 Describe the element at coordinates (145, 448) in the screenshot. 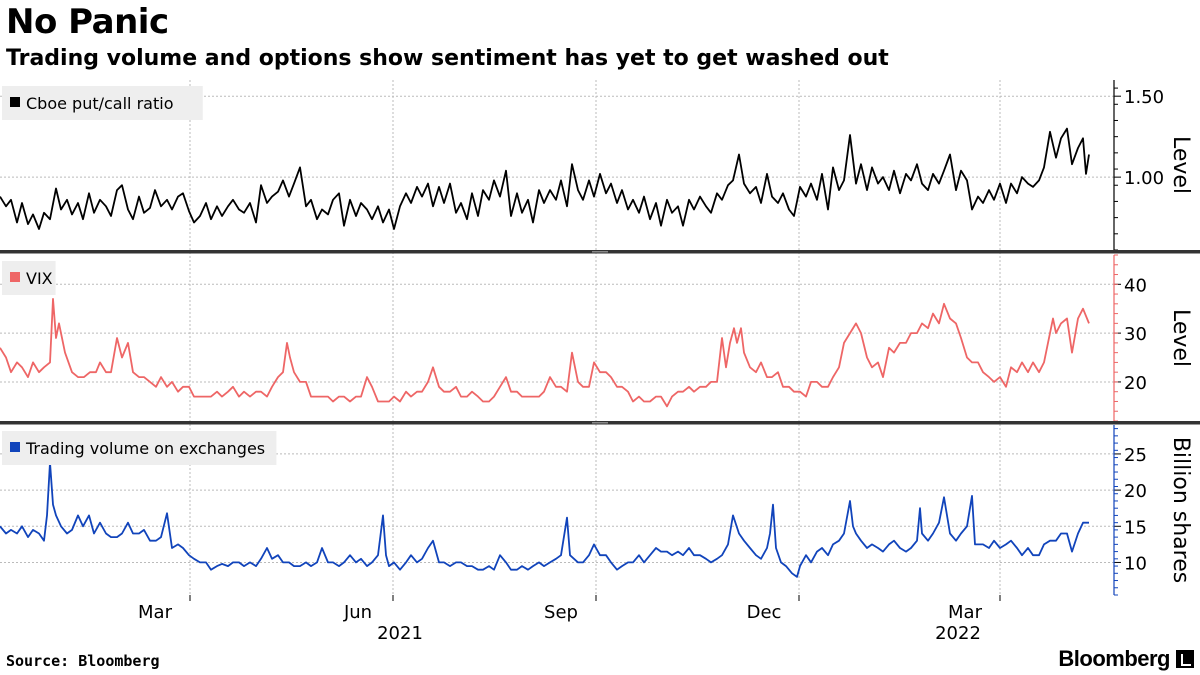

I see `panel-2-legend-label: Trading volume on exchanges` at that location.